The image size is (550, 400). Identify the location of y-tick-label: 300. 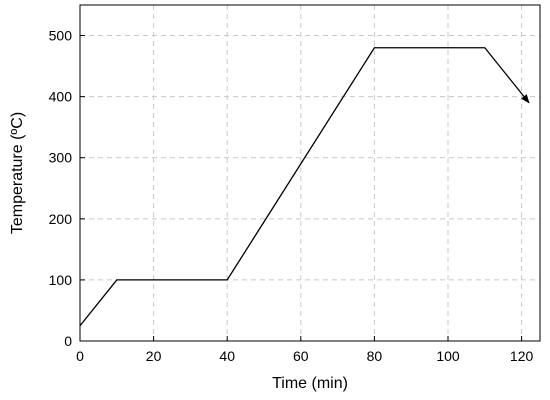
(61, 158).